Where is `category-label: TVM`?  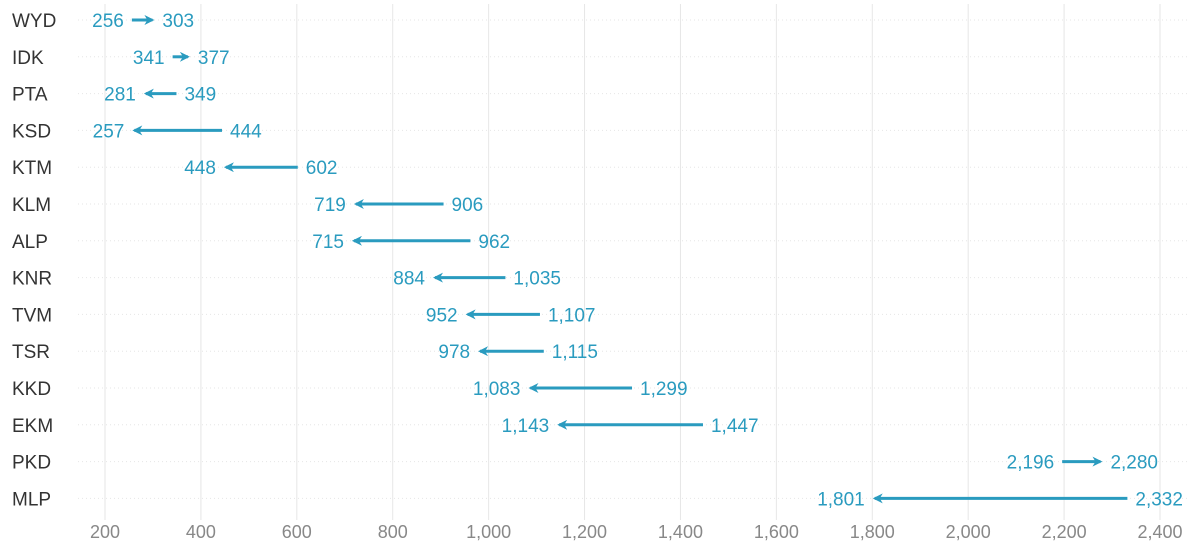
category-label: TVM is located at coordinates (32, 315).